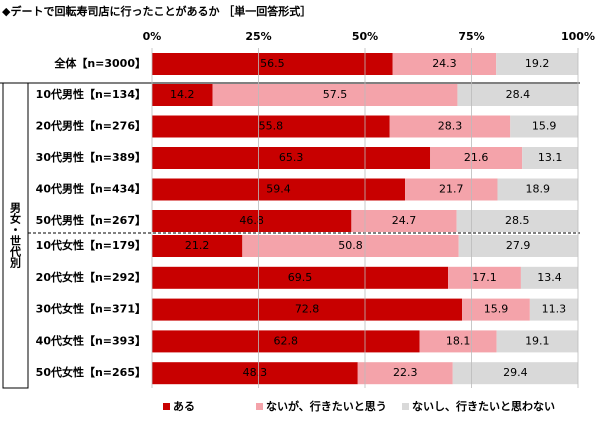 The height and width of the screenshot is (421, 600). I want to click on y-tick-label: 40代女性【n=393】, so click(91, 340).